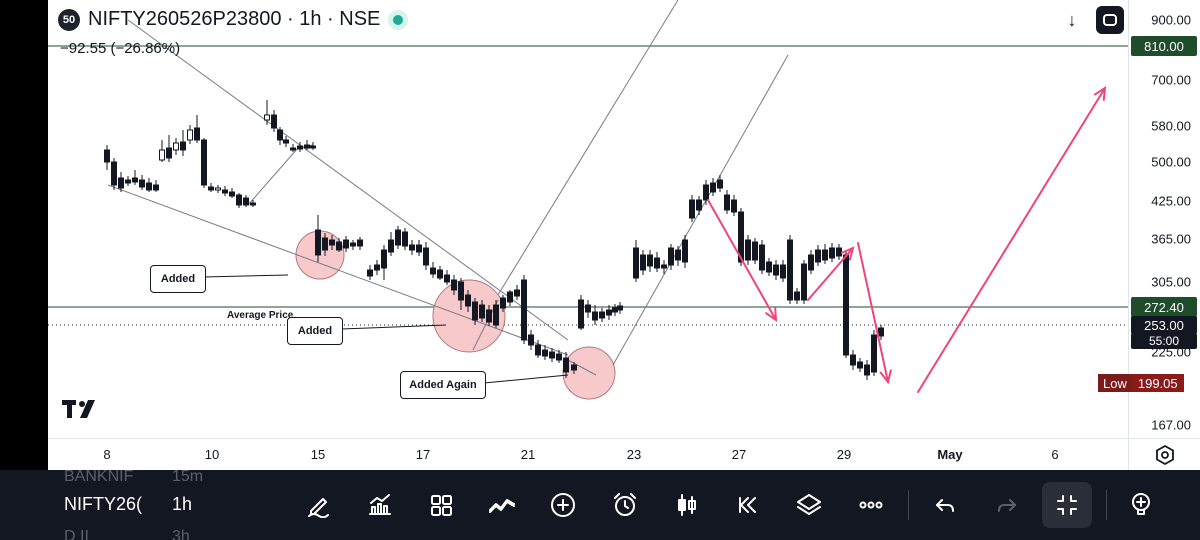  I want to click on price-tag-810: 810.00, so click(1164, 46).